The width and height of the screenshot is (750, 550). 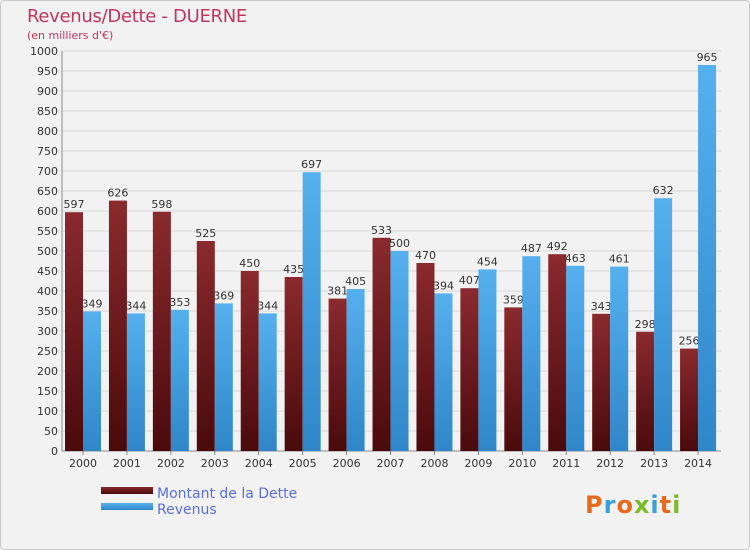 What do you see at coordinates (47, 391) in the screenshot?
I see `y-tick-label: 150` at bounding box center [47, 391].